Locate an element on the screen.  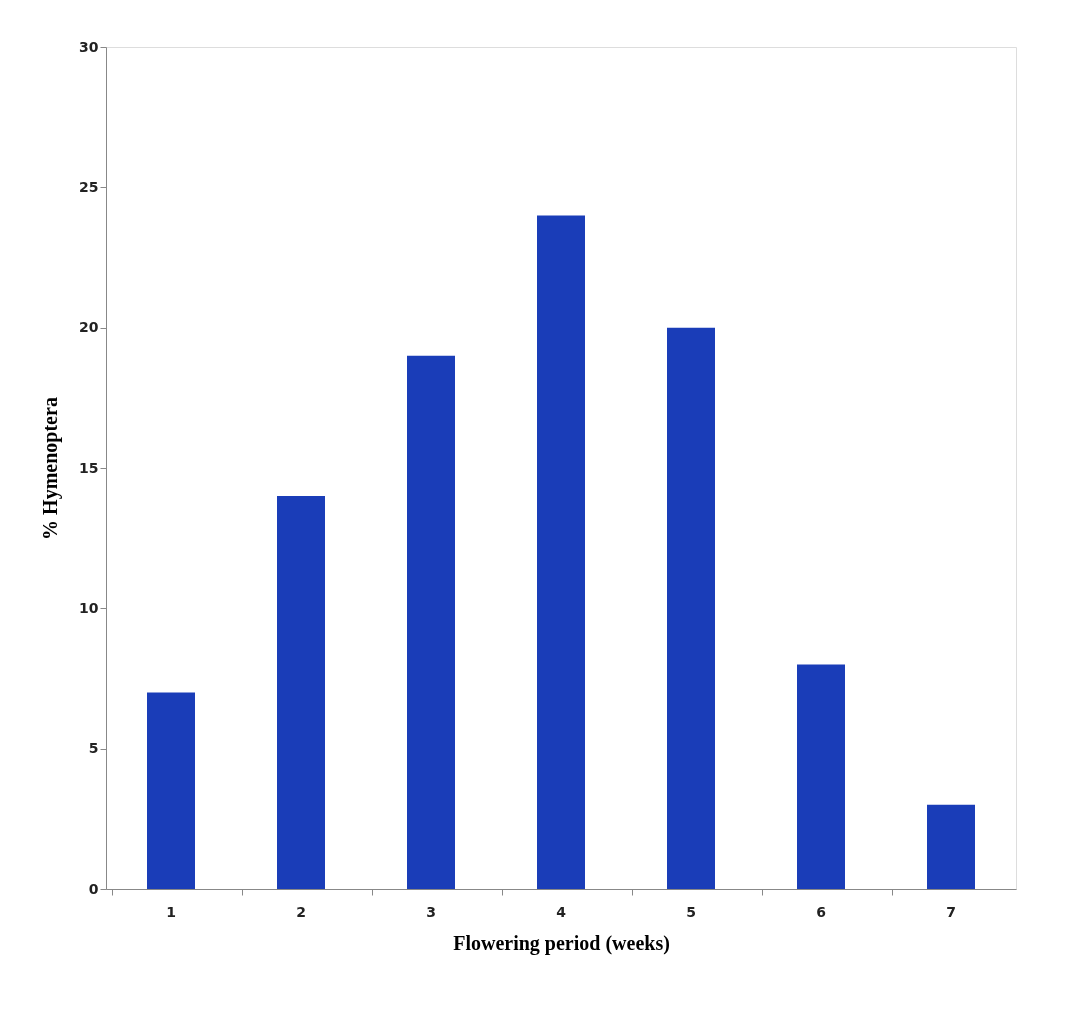
x-tick-label: 3 is located at coordinates (431, 911).